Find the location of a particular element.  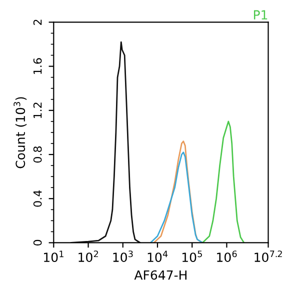

x-tick-label: 10$^{7.2}$ is located at coordinates (268, 256).